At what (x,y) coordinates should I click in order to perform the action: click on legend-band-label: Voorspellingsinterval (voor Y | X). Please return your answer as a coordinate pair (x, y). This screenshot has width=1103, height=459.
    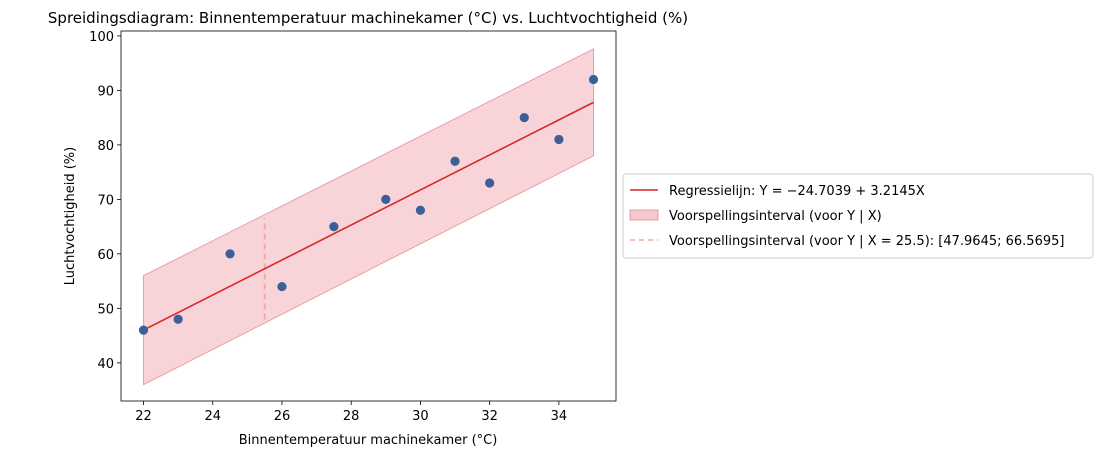
    Looking at the image, I should click on (775, 216).